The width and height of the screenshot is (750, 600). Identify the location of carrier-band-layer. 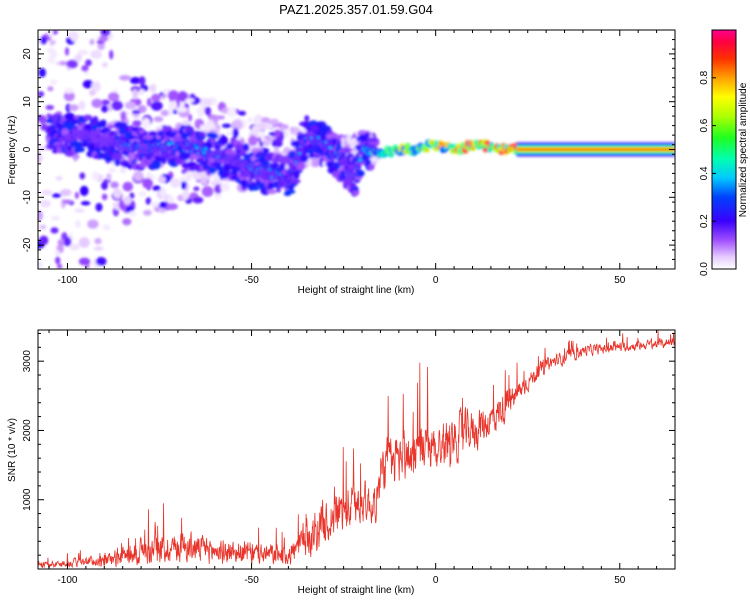
(595, 149).